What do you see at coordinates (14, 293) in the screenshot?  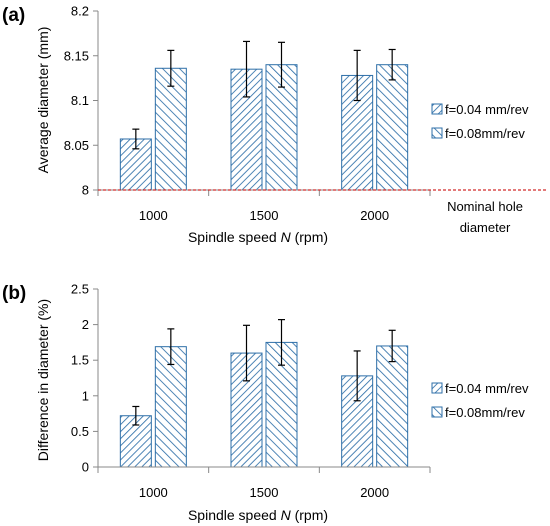 I see `panel-label: (b)` at bounding box center [14, 293].